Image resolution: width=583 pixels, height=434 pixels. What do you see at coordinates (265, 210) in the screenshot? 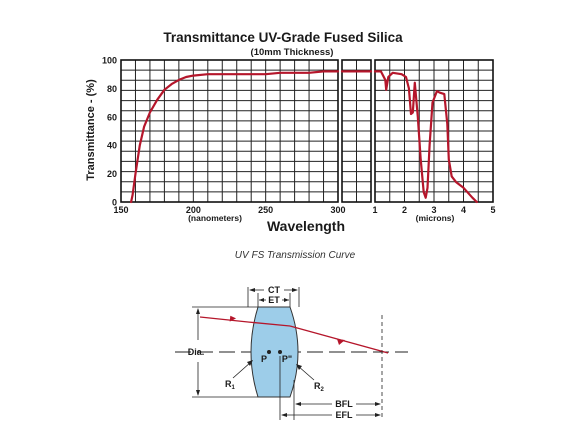
I see `x-tick-label: 250` at bounding box center [265, 210].